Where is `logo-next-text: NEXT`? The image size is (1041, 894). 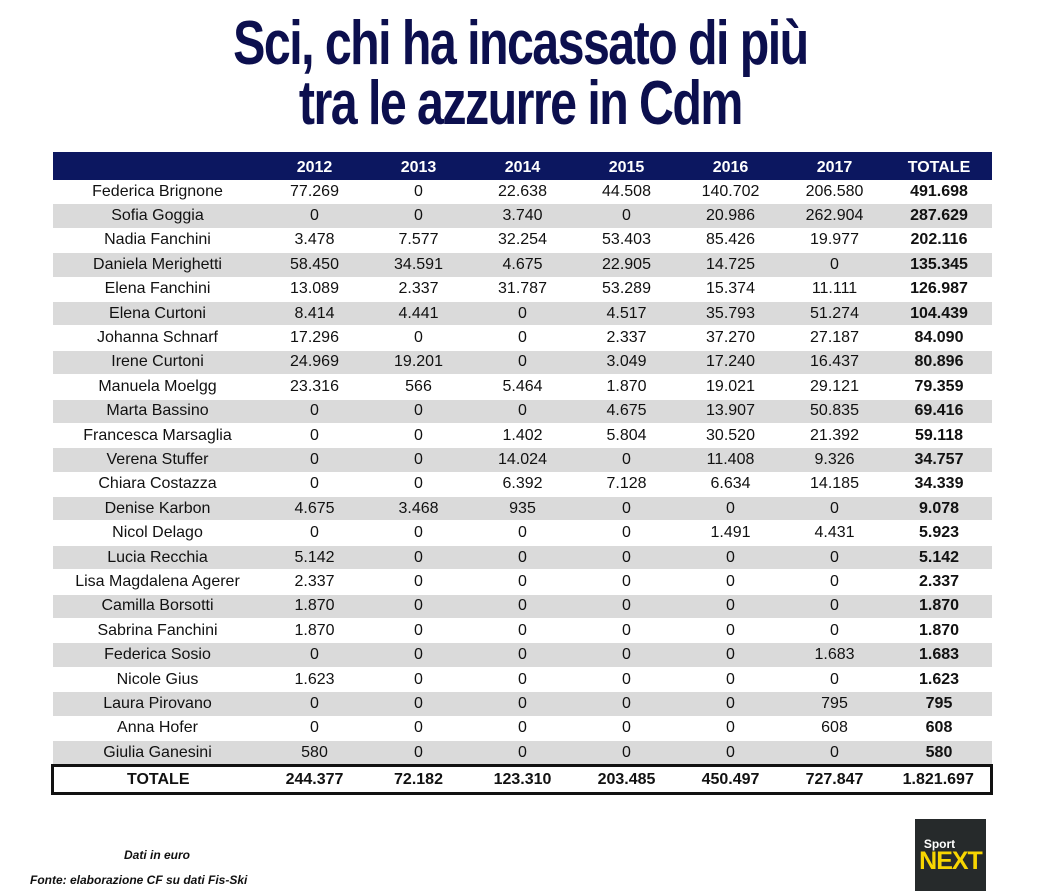
logo-next-text: NEXT is located at coordinates (951, 860).